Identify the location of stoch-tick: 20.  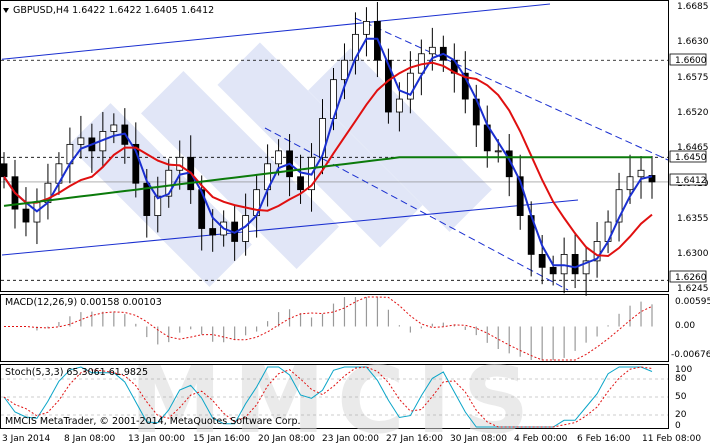
(681, 415).